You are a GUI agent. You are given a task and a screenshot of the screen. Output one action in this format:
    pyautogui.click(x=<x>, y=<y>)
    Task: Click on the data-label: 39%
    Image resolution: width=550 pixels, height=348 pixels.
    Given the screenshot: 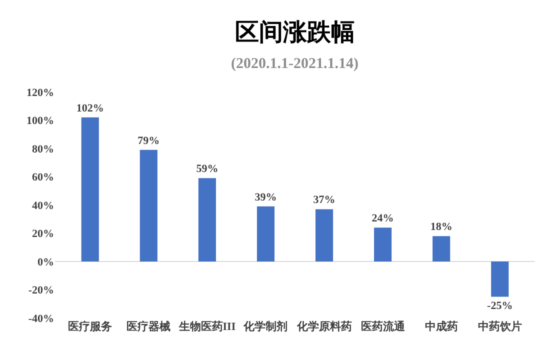 What is the action you would take?
    pyautogui.click(x=265, y=197)
    